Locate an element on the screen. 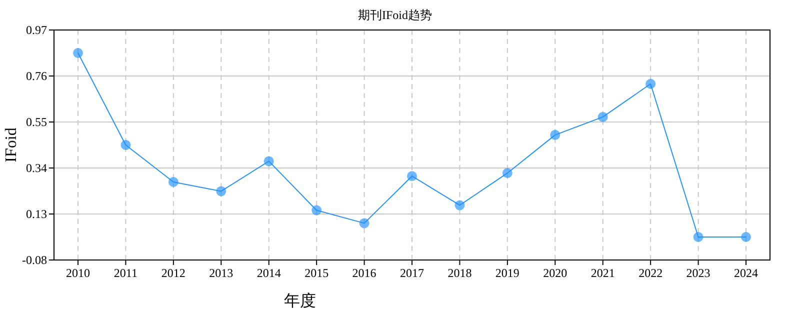 The width and height of the screenshot is (790, 330). xtick: 2016 is located at coordinates (364, 273).